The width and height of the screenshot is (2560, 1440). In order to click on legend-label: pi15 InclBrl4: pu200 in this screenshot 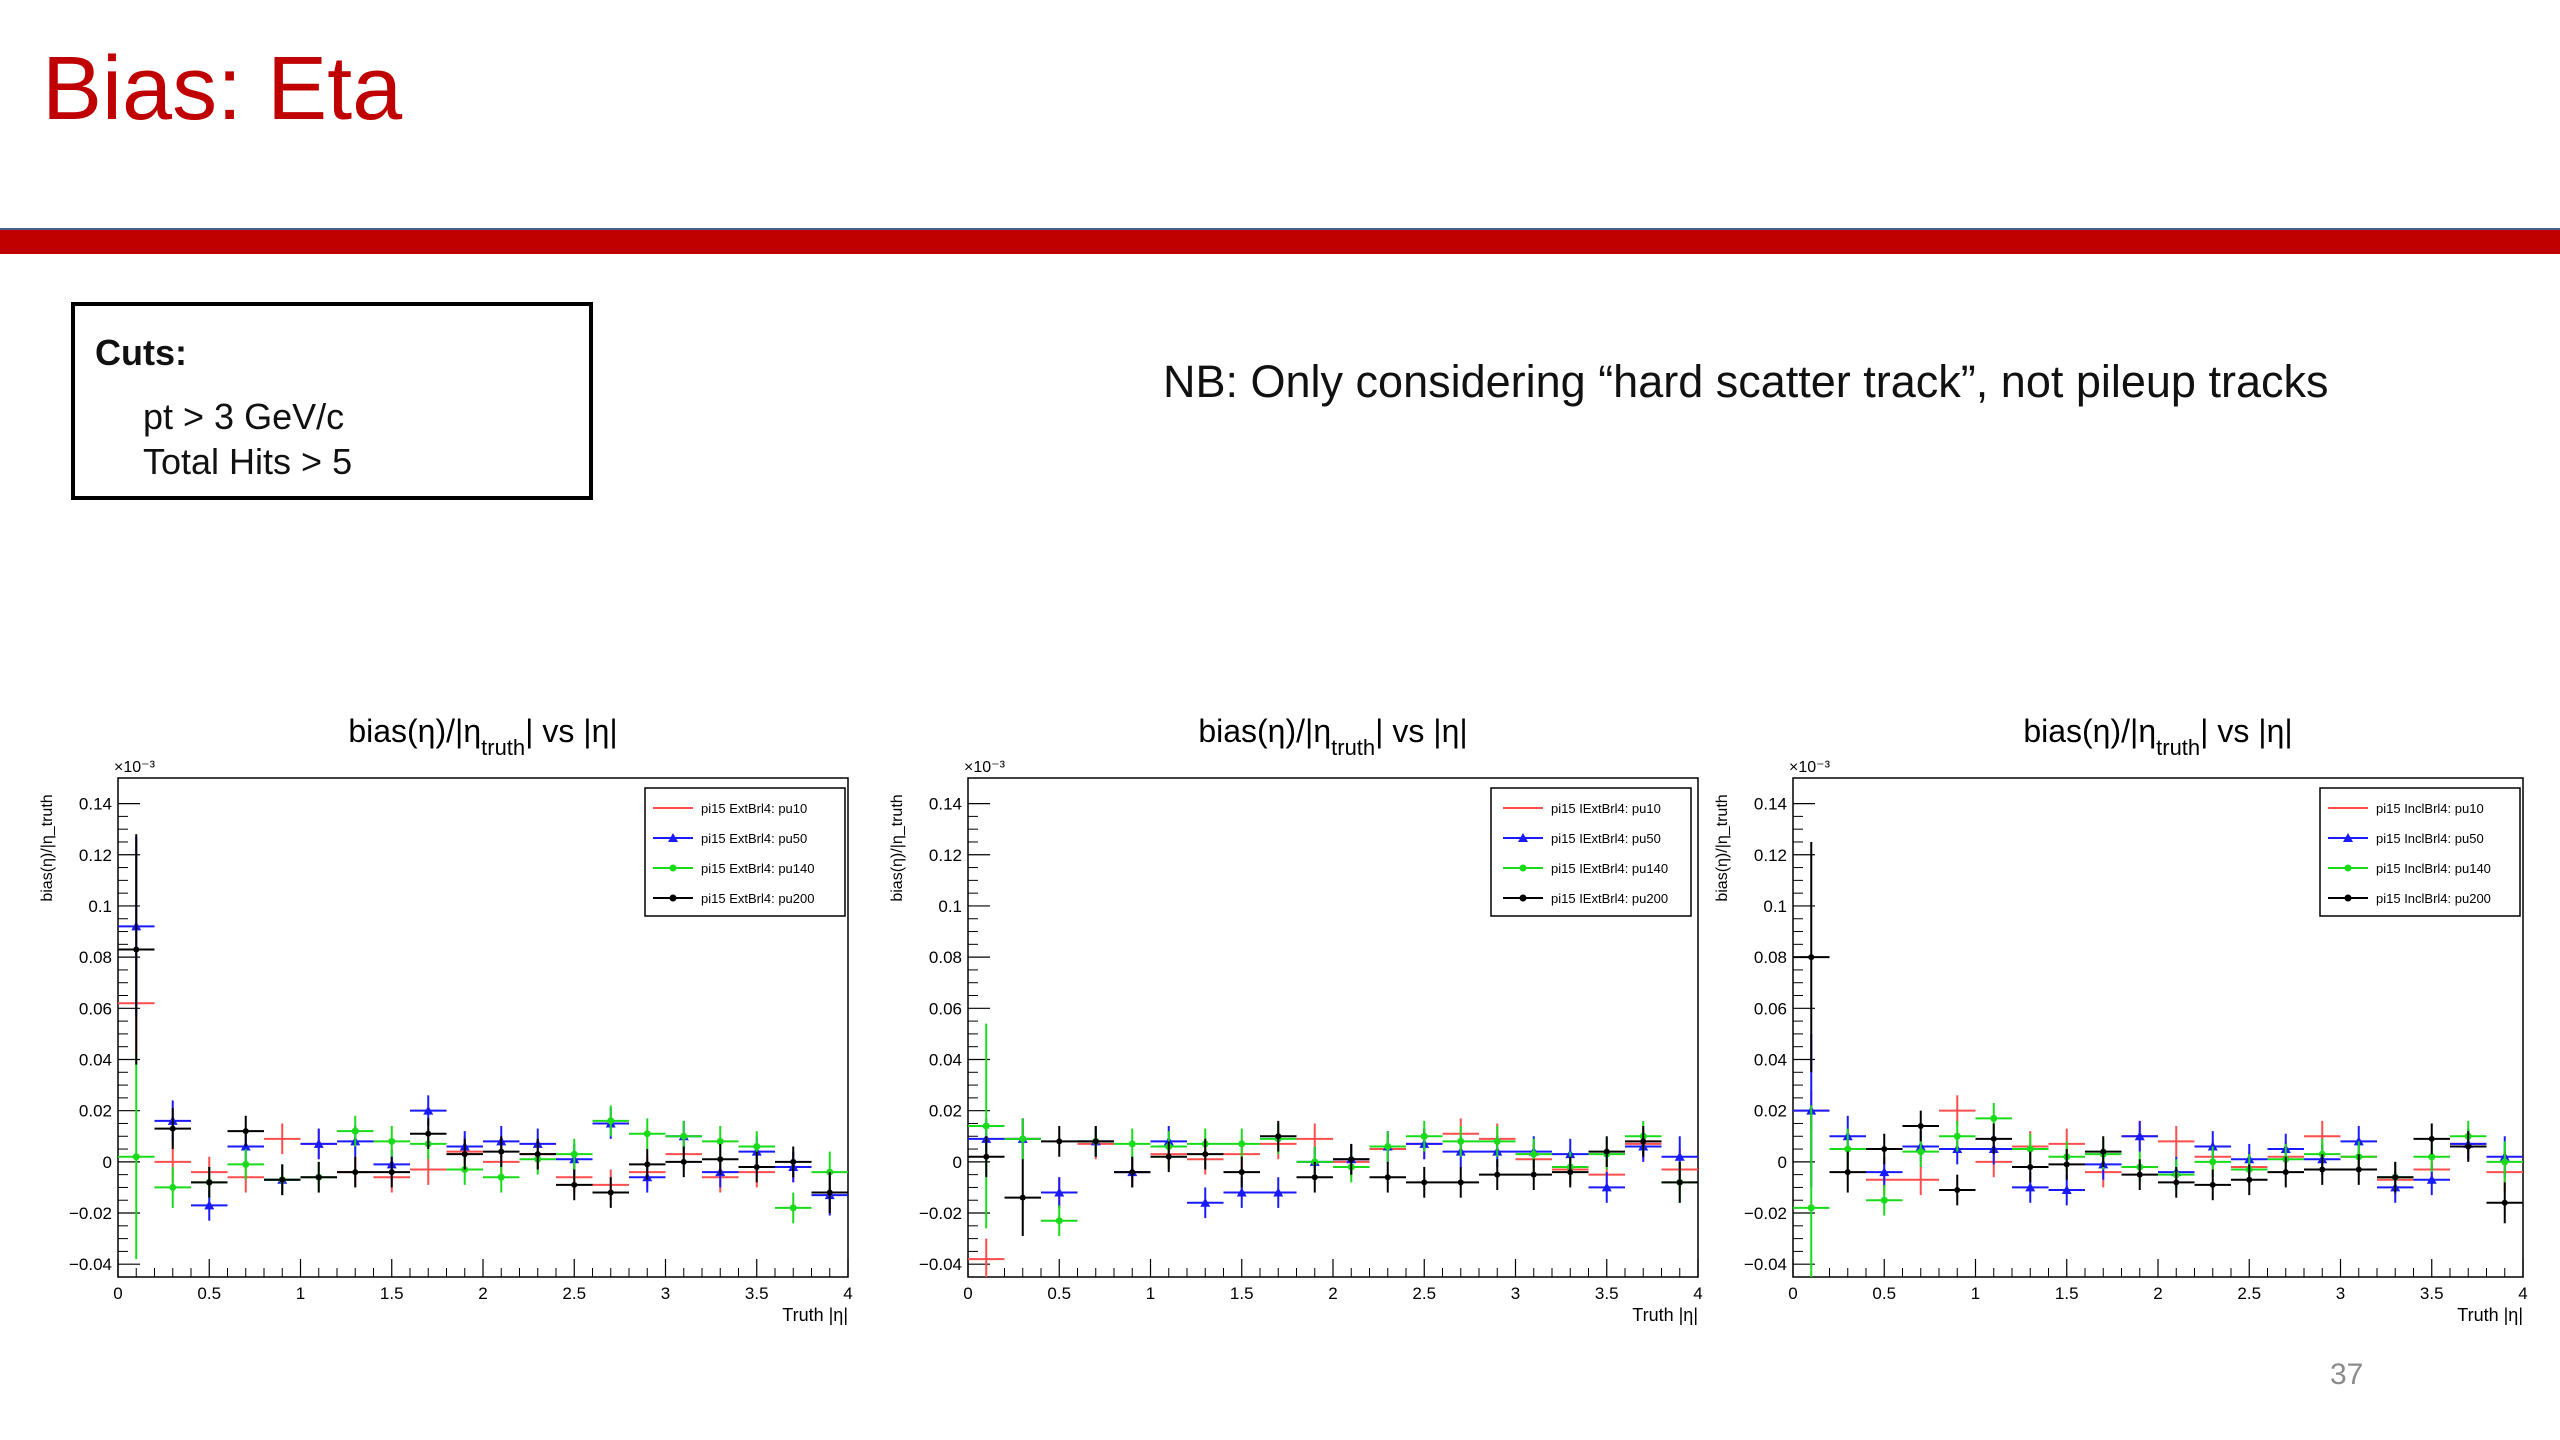, I will do `click(2433, 898)`.